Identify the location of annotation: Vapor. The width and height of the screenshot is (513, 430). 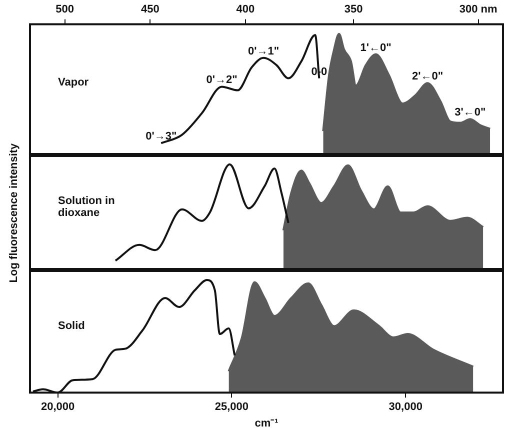
(74, 82).